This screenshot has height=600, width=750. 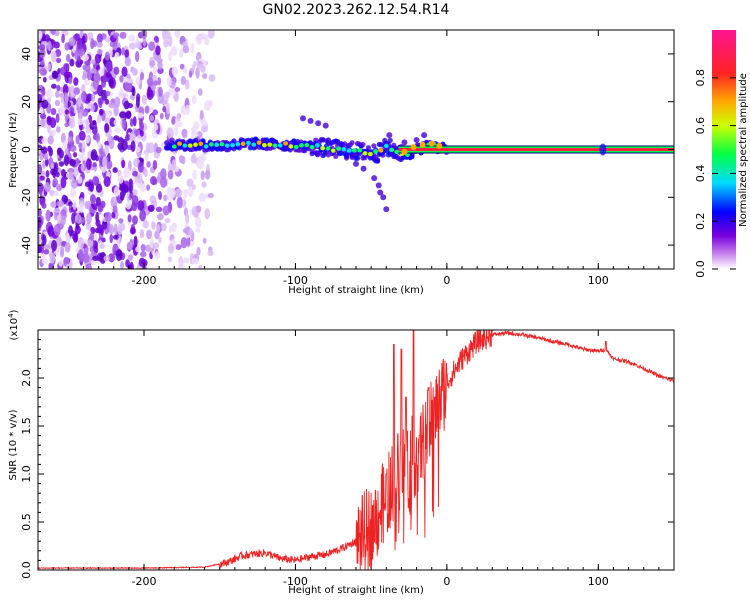 I want to click on y-tick-label: -40, so click(x=26, y=245).